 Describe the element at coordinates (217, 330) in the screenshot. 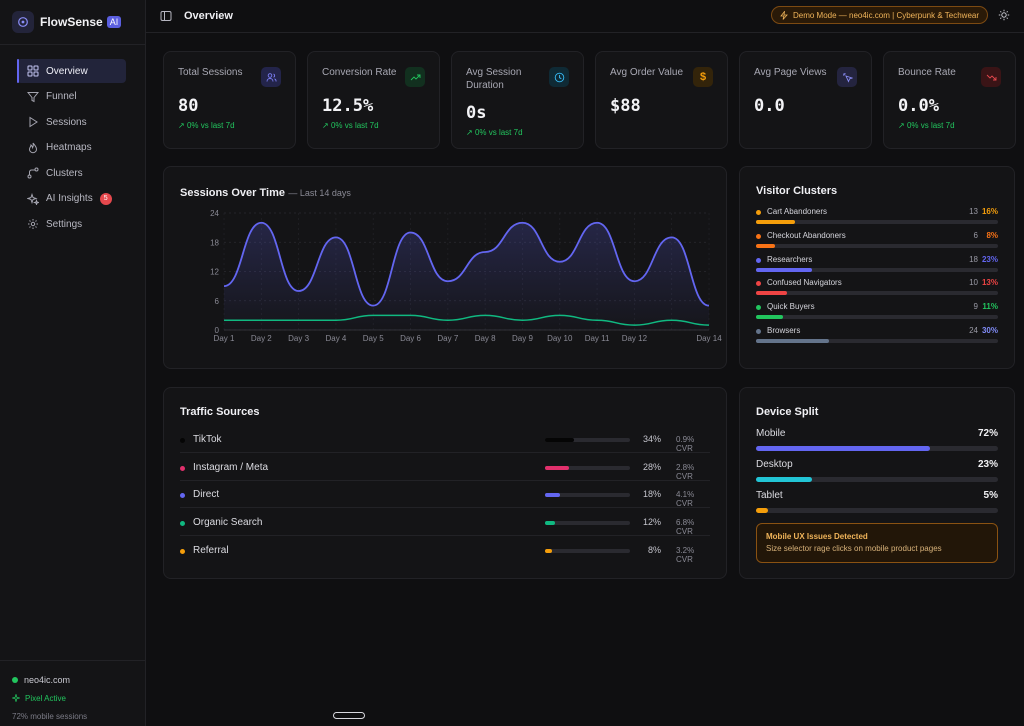

I see `y-tick-label: 0` at that location.